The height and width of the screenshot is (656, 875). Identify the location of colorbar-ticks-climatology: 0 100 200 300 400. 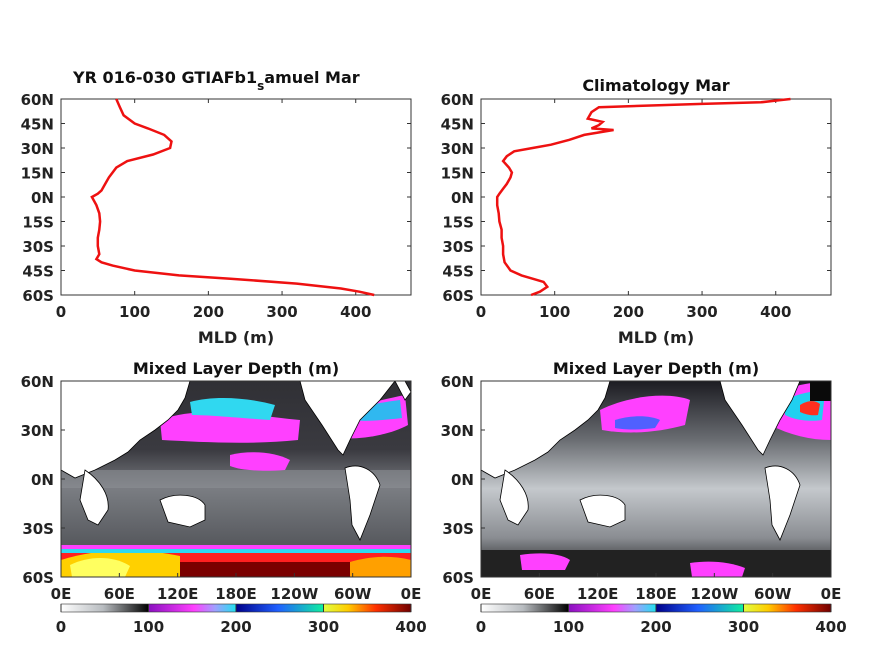
(661, 620).